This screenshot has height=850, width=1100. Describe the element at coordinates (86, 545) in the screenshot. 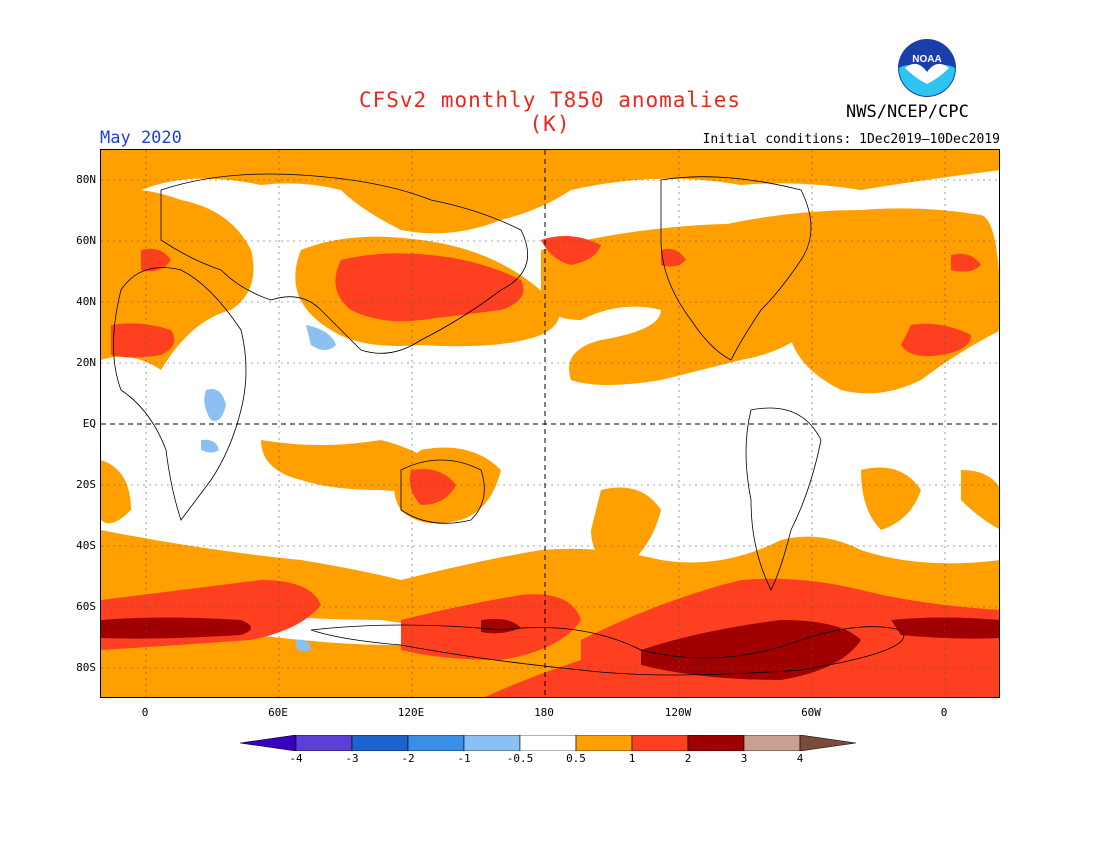

I see `lat-label: 40S` at that location.